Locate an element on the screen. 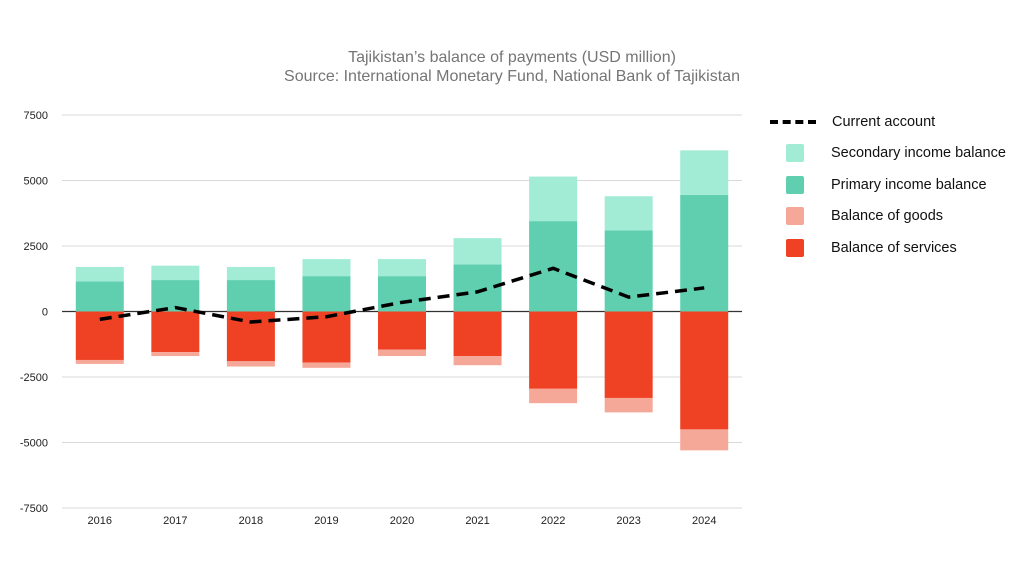  x-tick-label: 2023 is located at coordinates (628, 521).